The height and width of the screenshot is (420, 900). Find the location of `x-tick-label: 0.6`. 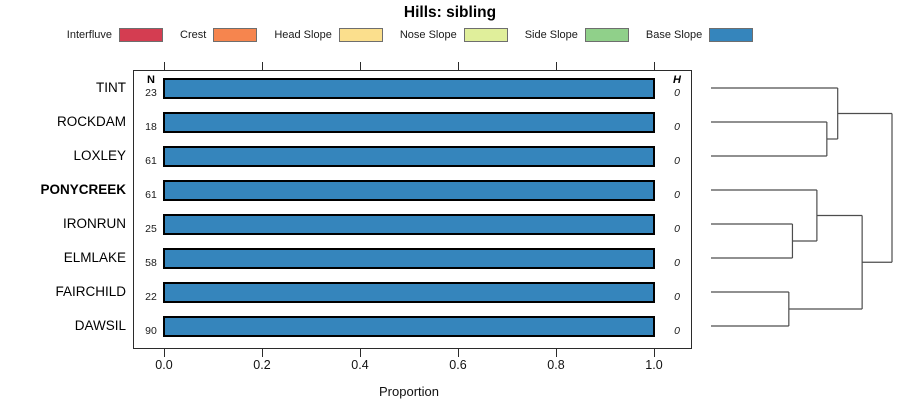

x-tick-label: 0.6 is located at coordinates (458, 365).